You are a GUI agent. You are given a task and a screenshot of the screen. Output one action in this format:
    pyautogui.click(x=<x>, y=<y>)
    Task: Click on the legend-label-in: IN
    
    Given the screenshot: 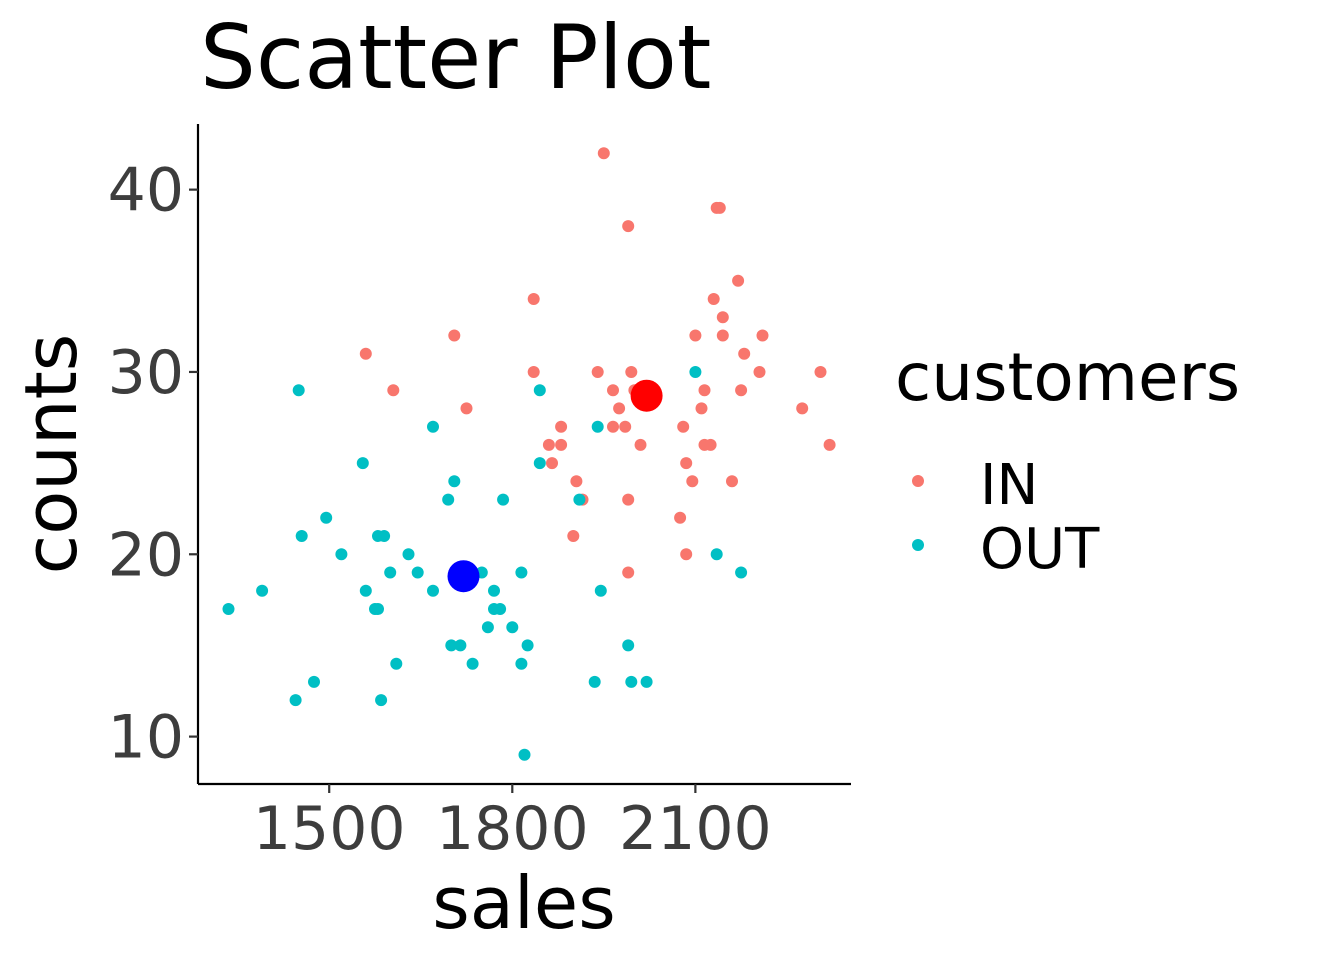 What is the action you would take?
    pyautogui.click(x=1009, y=485)
    